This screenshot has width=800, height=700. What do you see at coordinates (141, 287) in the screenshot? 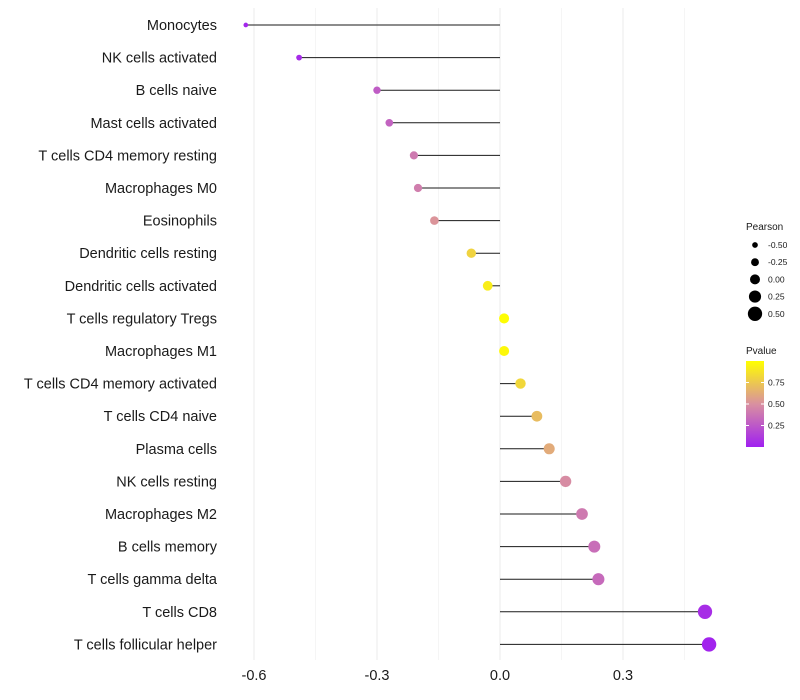
I see `category-label: Dendritic cells activated` at bounding box center [141, 287].